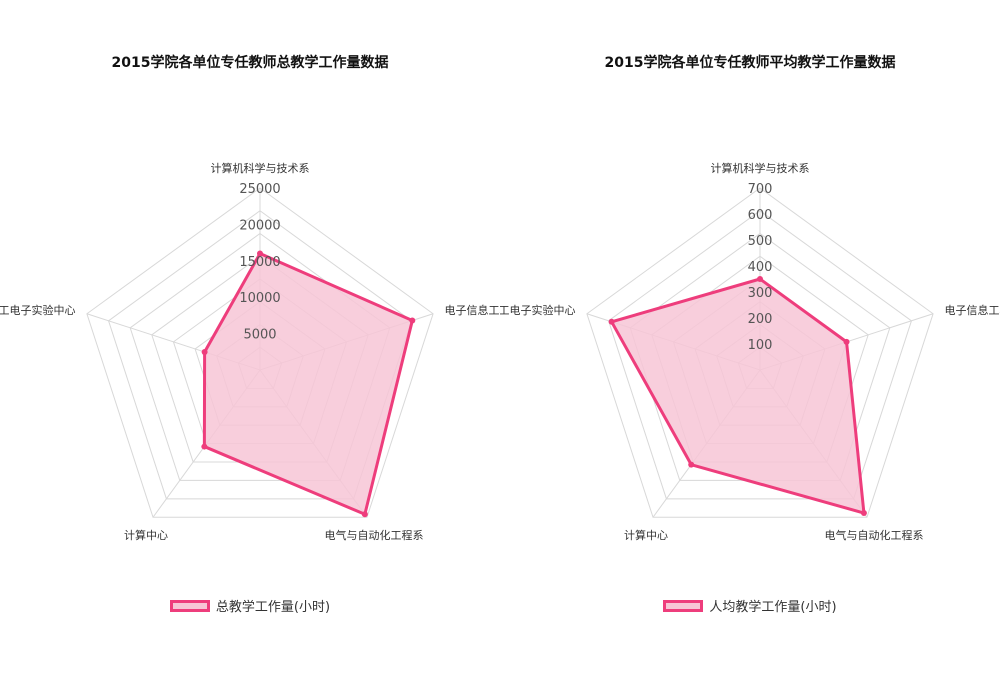 Image resolution: width=1000 pixels, height=680 pixels. Describe the element at coordinates (760, 319) in the screenshot. I see `tick-label: 200` at that location.